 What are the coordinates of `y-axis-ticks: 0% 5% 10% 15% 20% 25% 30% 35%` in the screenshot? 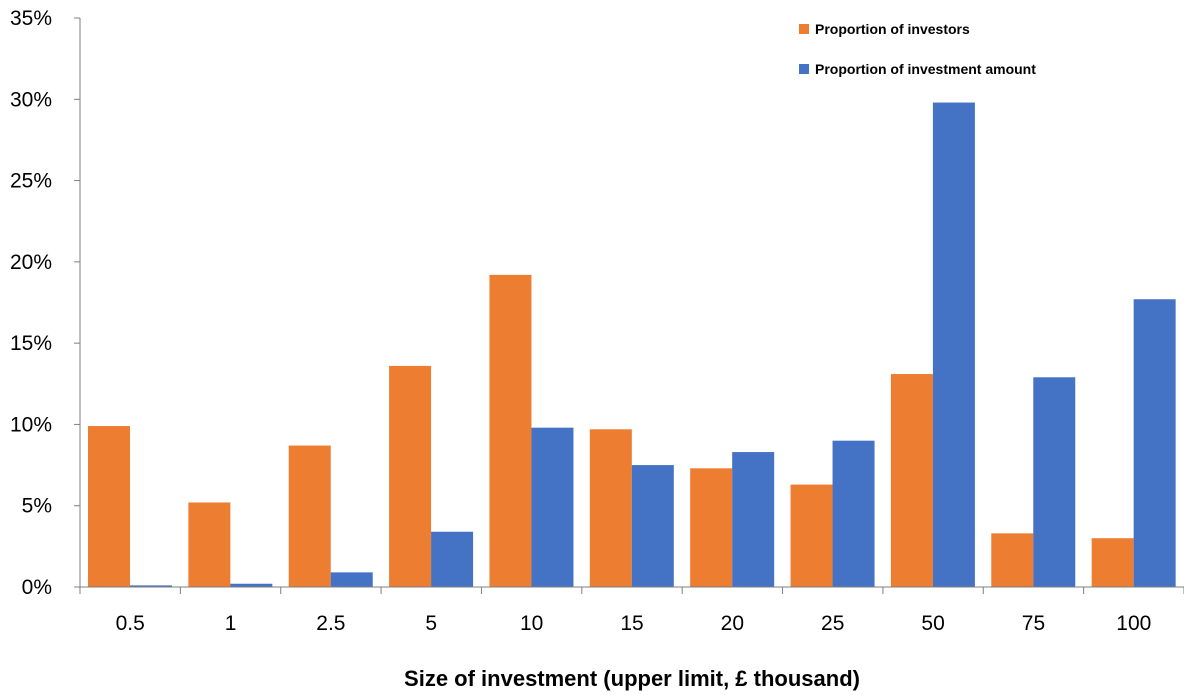 It's located at (45, 303).